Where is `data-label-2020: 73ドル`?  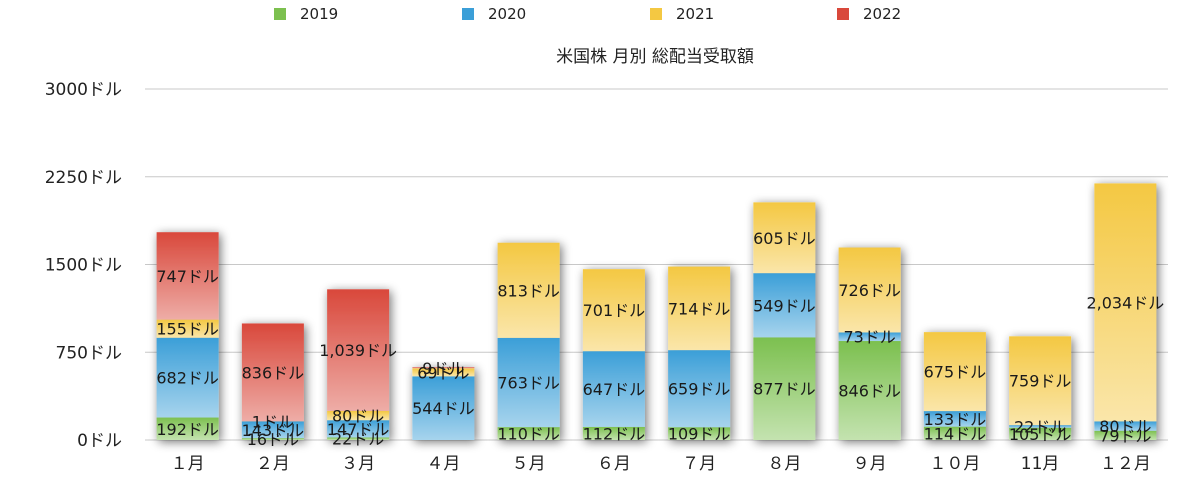 data-label-2020: 73ドル is located at coordinates (869, 337).